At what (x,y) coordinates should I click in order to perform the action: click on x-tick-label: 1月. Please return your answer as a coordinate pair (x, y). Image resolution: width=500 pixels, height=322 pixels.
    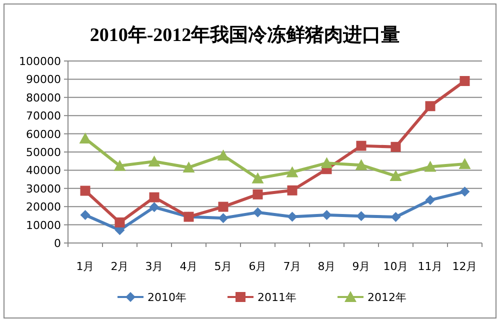
    Looking at the image, I should click on (85, 266).